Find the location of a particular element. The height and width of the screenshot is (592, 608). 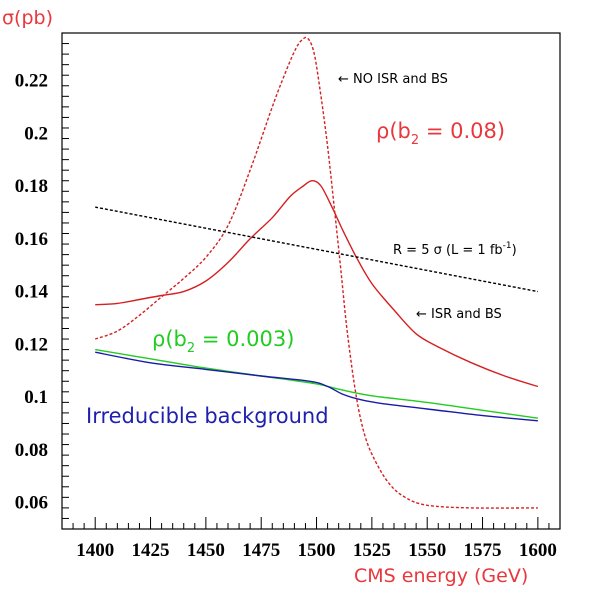

x-tick-label: 1575 is located at coordinates (483, 550).